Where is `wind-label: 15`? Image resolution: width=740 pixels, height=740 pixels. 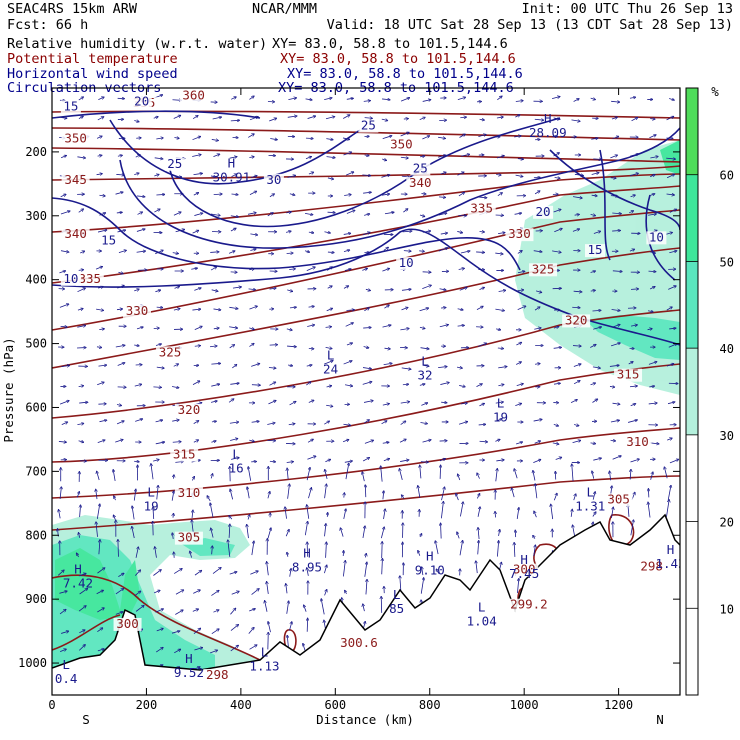
wind-label: 15 is located at coordinates (108, 240).